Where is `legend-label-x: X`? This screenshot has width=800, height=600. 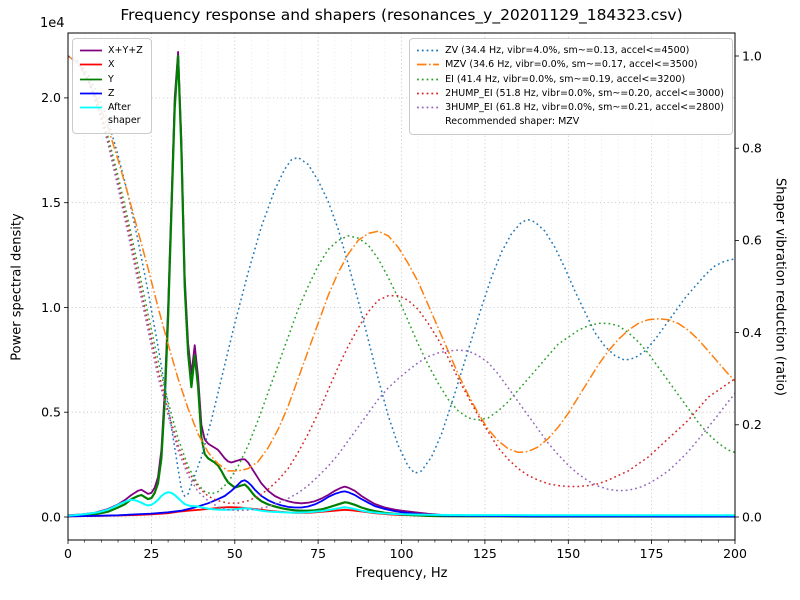
legend-label-x: X is located at coordinates (111, 65).